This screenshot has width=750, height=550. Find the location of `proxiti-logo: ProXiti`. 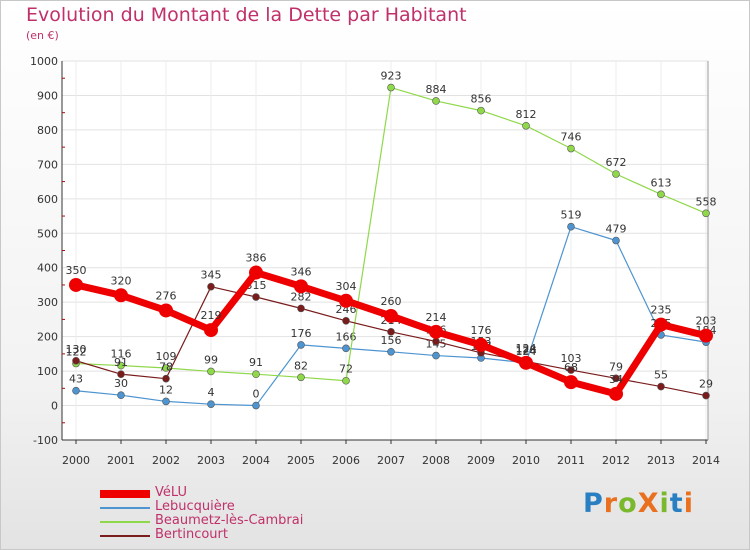

proxiti-logo: ProXiti is located at coordinates (638, 503).